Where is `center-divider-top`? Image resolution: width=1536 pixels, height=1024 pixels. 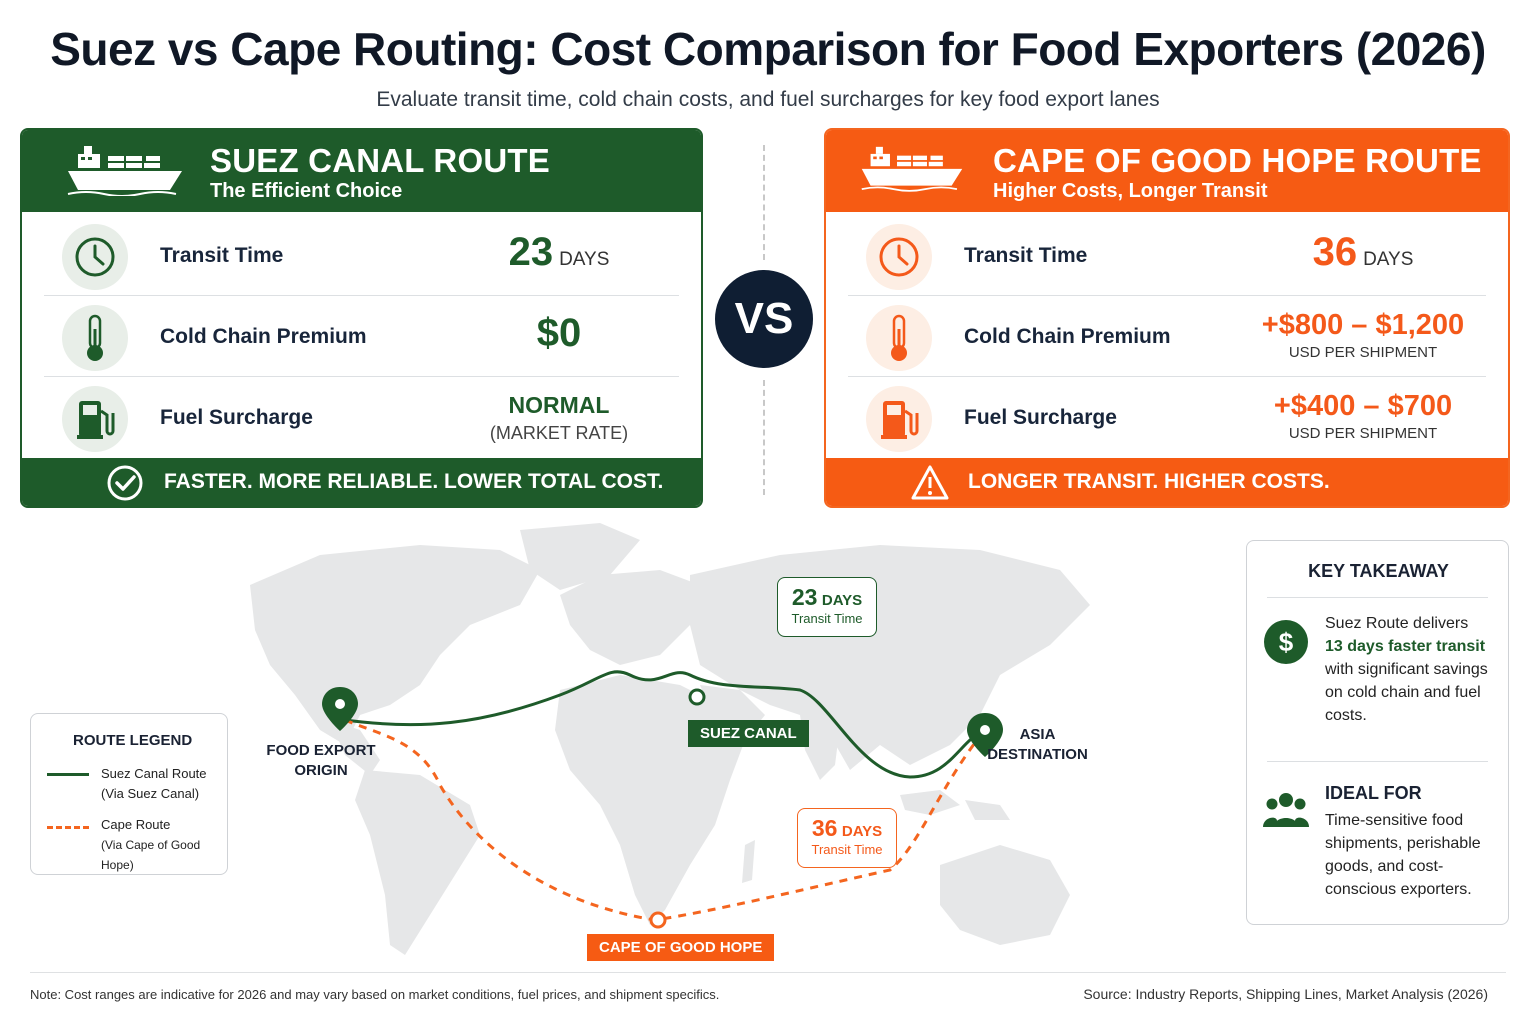
center-divider-top is located at coordinates (764, 202).